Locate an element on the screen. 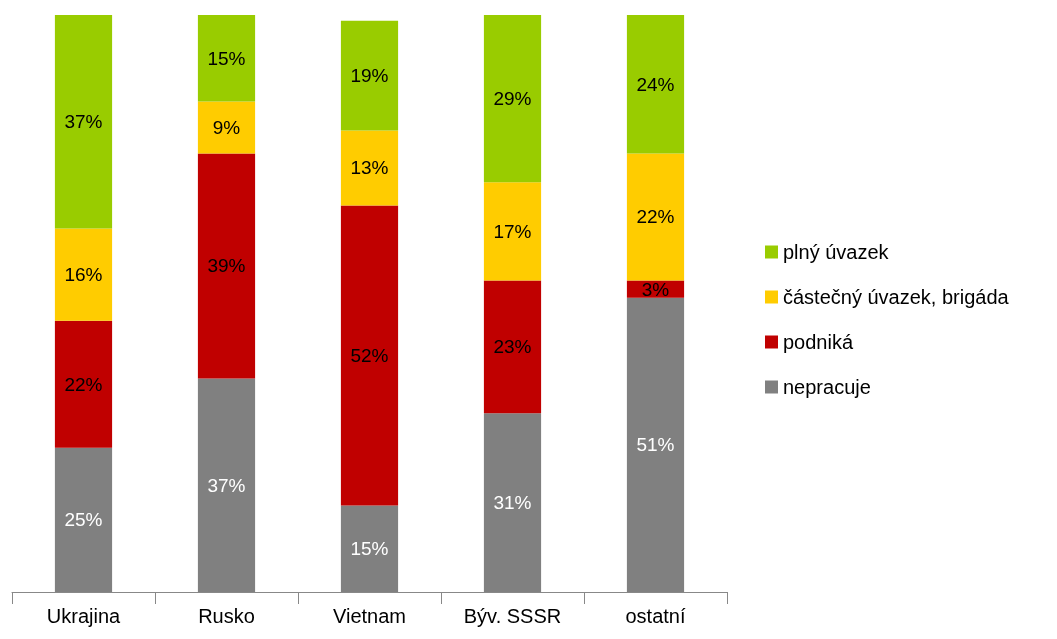 Image resolution: width=1057 pixels, height=639 pixels. data-label: 17% is located at coordinates (512, 231).